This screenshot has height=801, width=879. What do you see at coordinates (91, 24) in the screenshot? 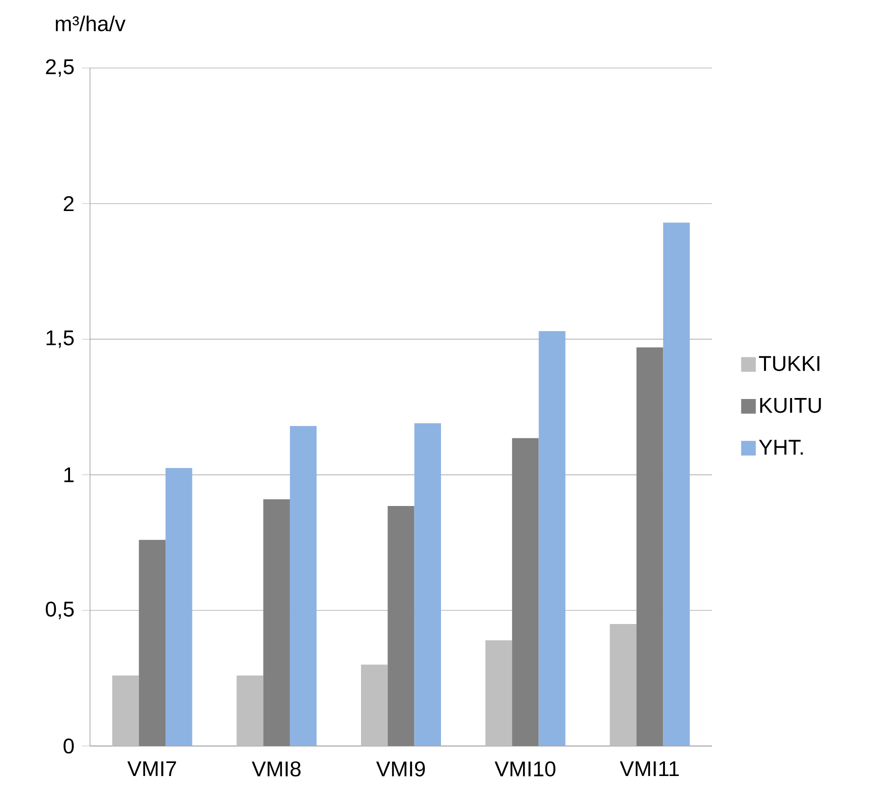
I see `y-axis-title: m³/ha/v` at bounding box center [91, 24].